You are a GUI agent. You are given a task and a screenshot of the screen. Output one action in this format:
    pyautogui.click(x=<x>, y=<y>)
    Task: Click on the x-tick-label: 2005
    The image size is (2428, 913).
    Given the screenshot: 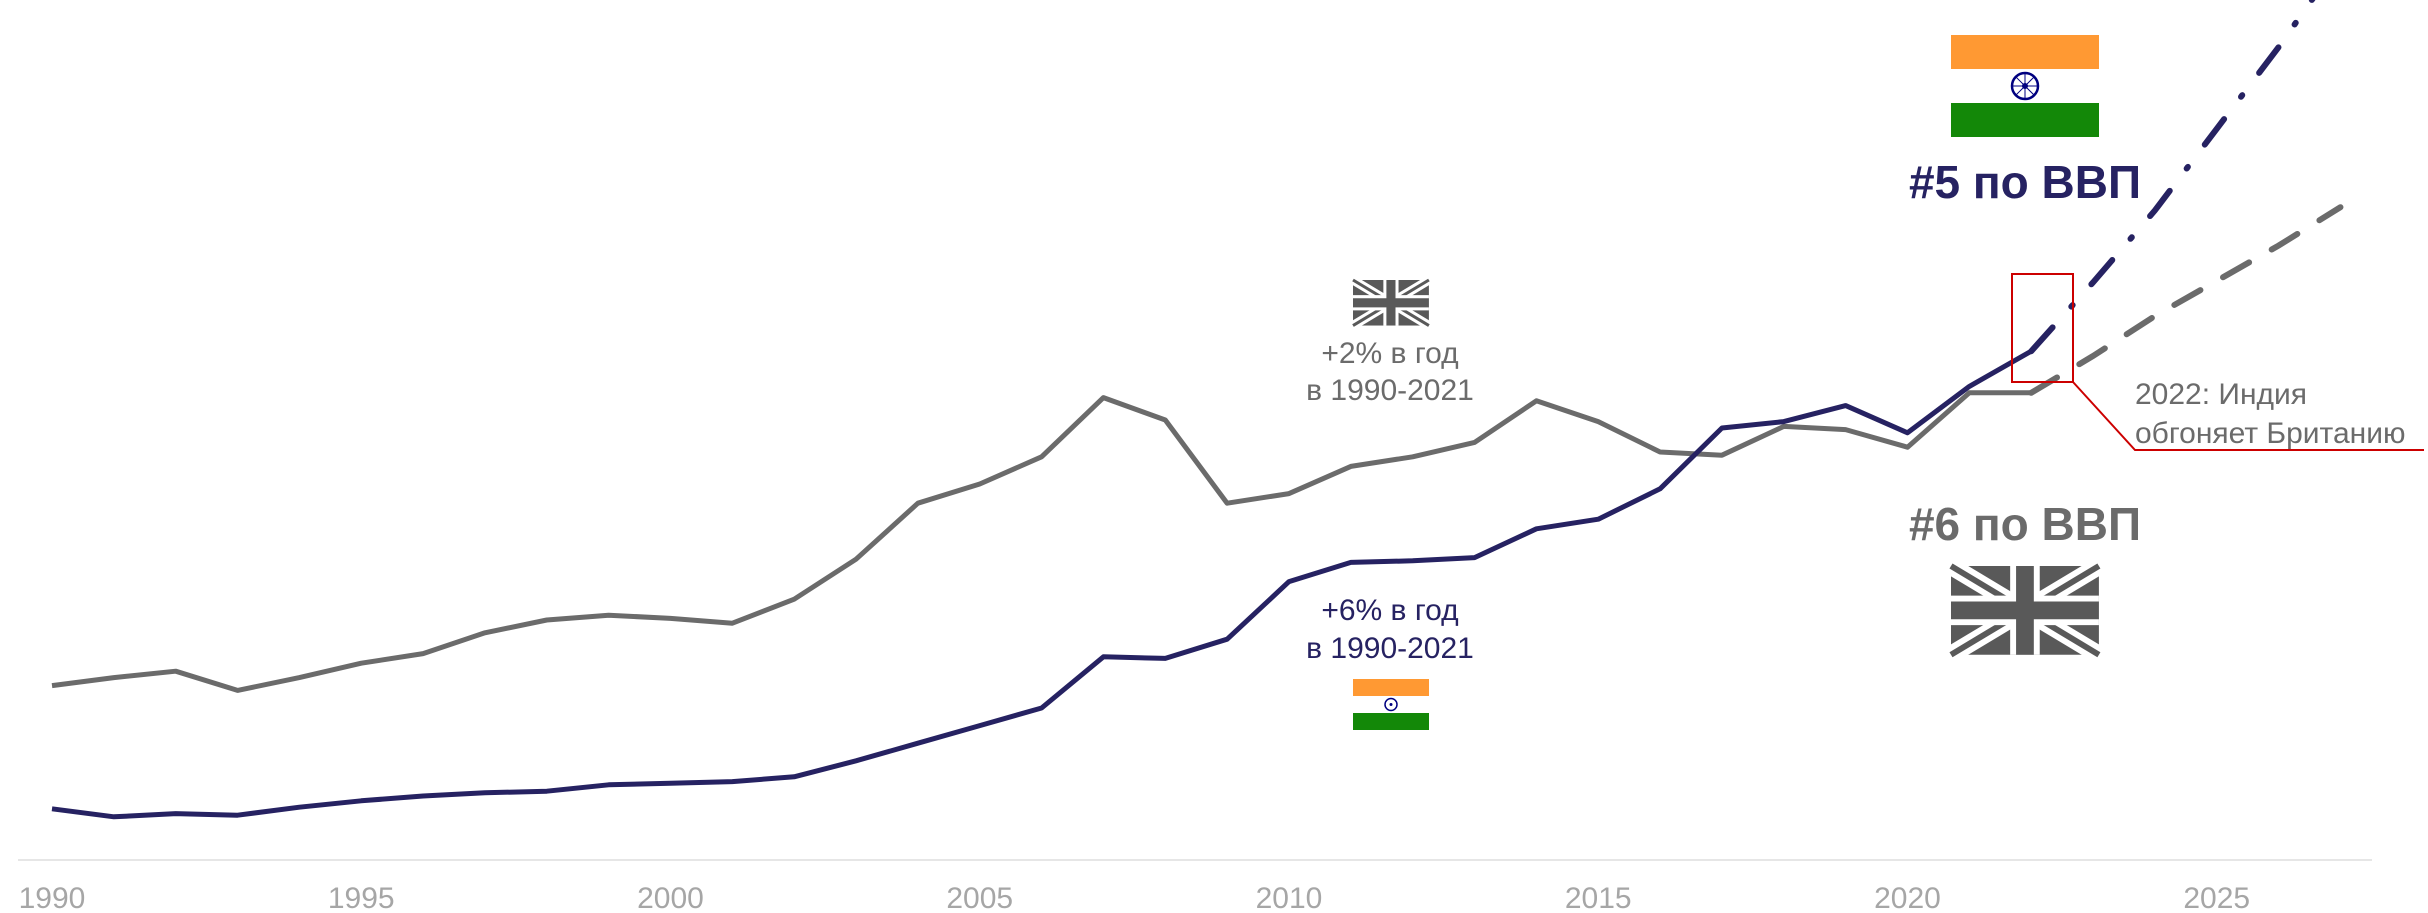 What is the action you would take?
    pyautogui.click(x=979, y=897)
    